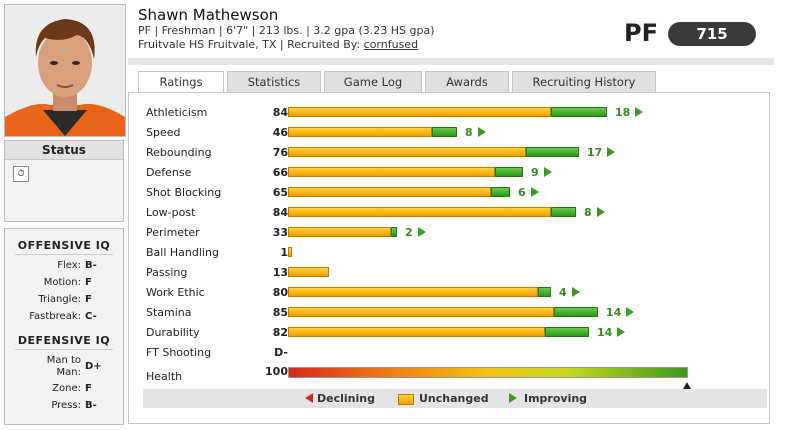  Describe the element at coordinates (64, 342) in the screenshot. I see `defensive-iq-title: DEFENSIVE IQ` at that location.